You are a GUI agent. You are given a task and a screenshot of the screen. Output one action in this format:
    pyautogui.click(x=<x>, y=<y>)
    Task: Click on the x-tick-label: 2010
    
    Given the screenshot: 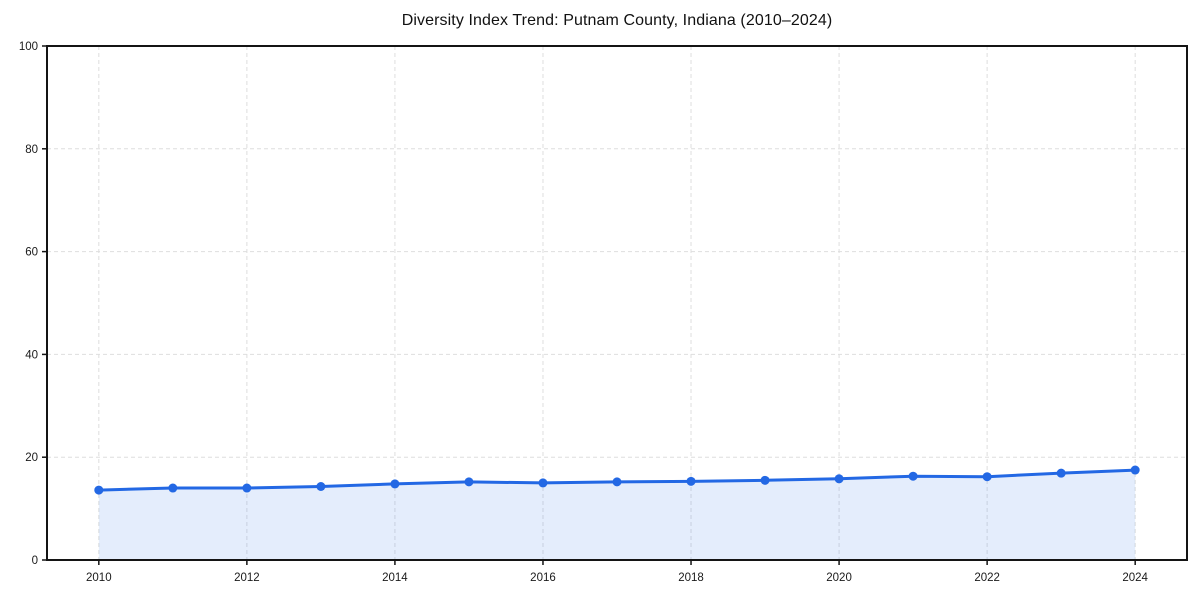 What is the action you would take?
    pyautogui.click(x=99, y=578)
    